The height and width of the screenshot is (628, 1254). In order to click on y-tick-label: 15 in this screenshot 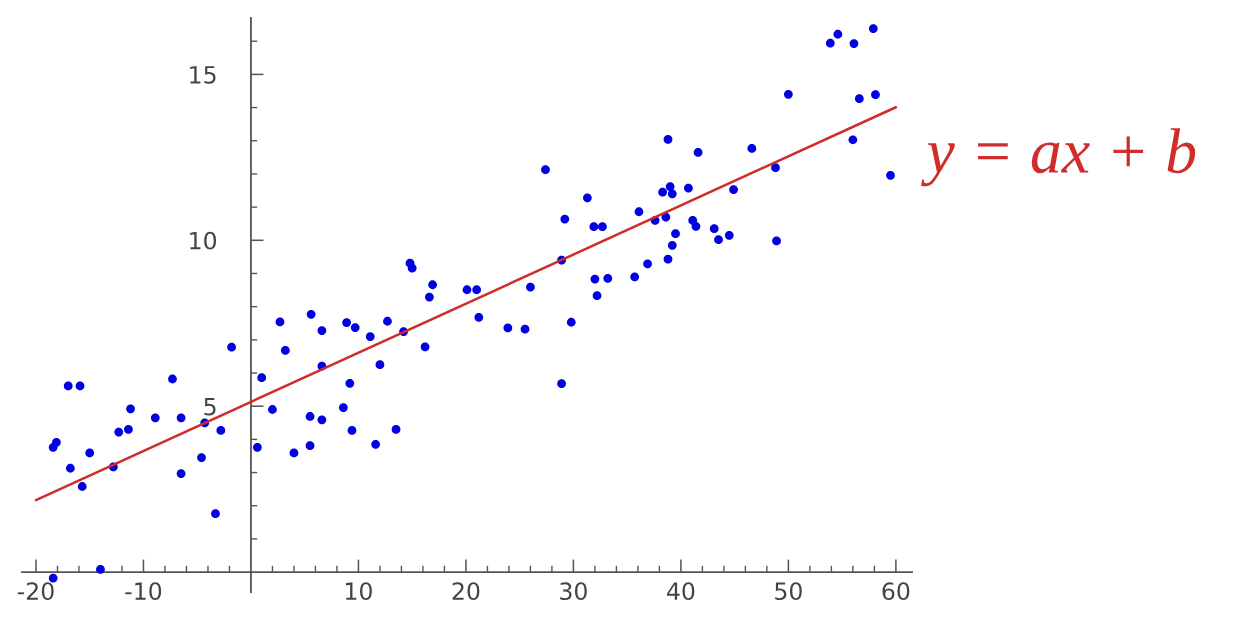, I will do `click(203, 75)`.